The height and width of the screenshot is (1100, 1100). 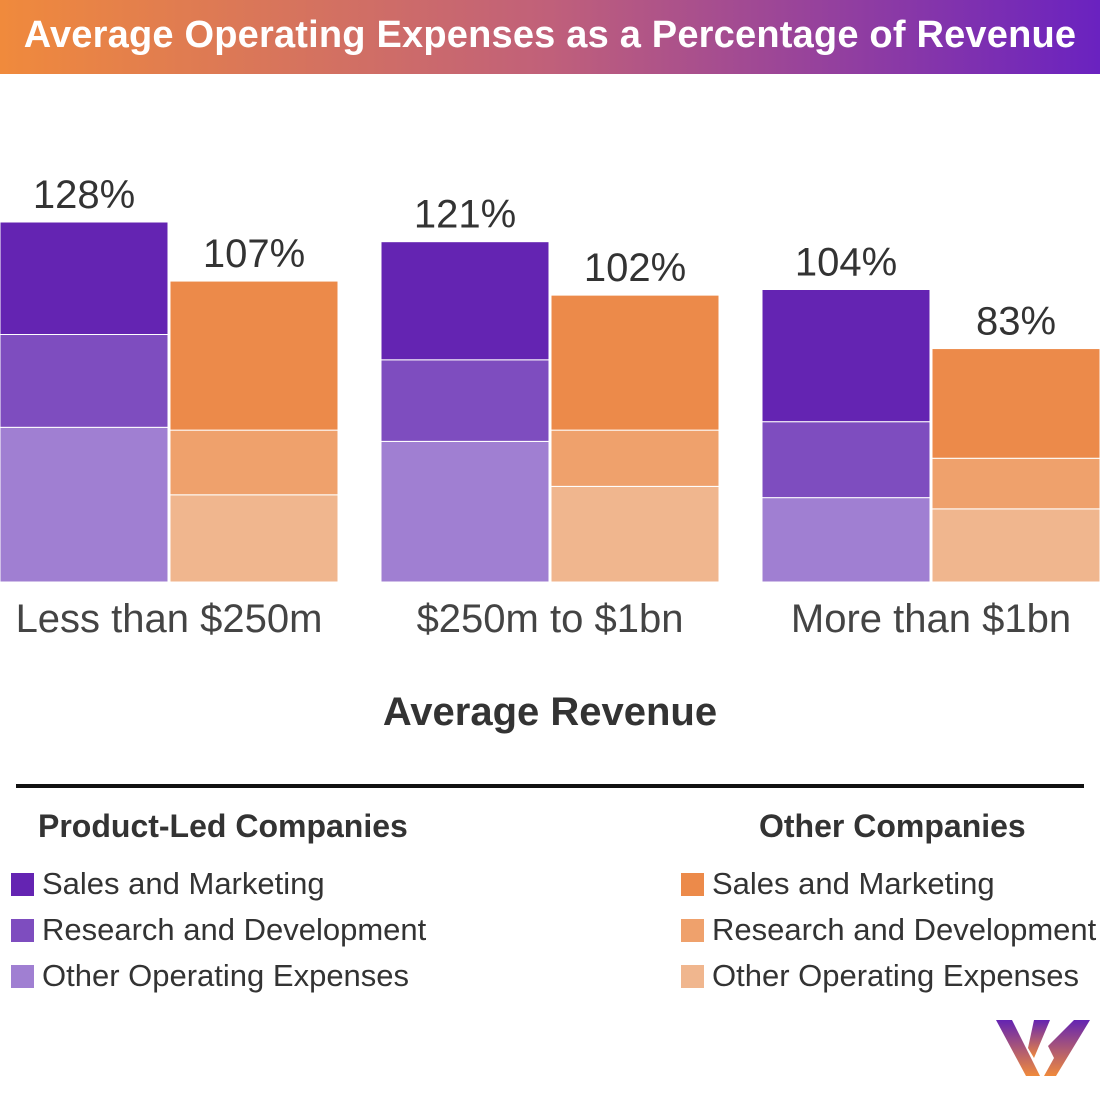 I want to click on bar-total-label: 104%, so click(x=846, y=263).